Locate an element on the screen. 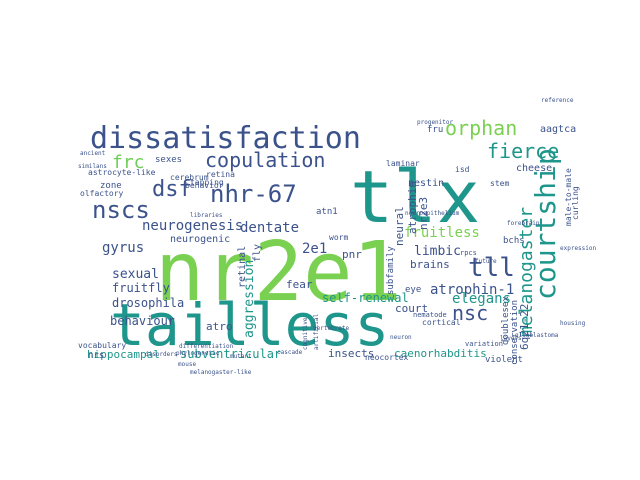 This screenshot has height=480, width=640. word-court: court is located at coordinates (411, 308).